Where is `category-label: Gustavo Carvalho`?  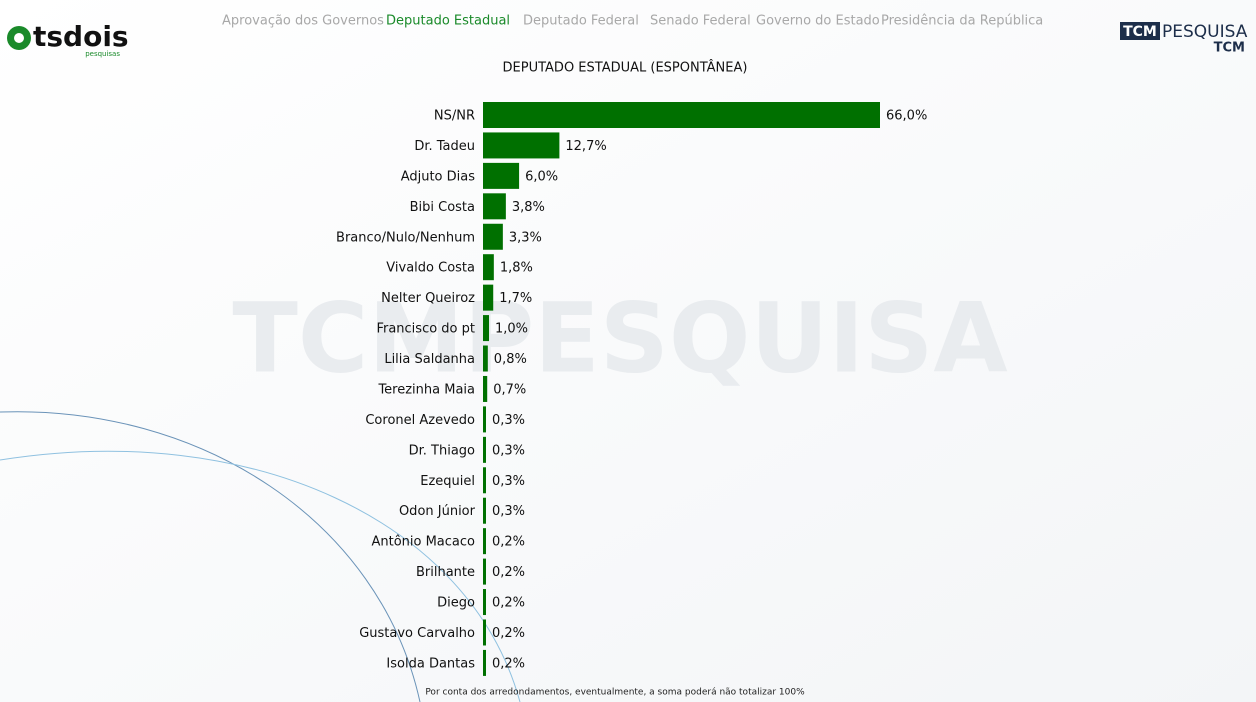 category-label: Gustavo Carvalho is located at coordinates (417, 633).